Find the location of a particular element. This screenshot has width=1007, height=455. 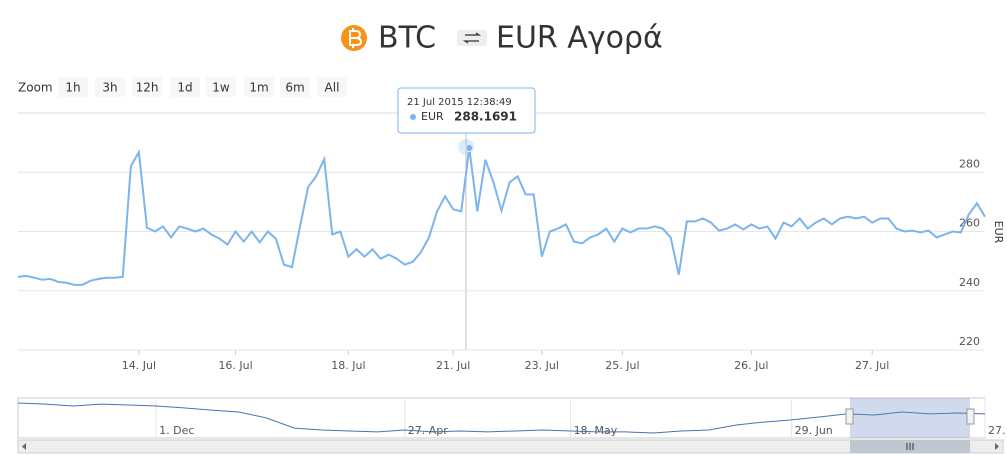

zoom-button-label: 12h is located at coordinates (147, 88).